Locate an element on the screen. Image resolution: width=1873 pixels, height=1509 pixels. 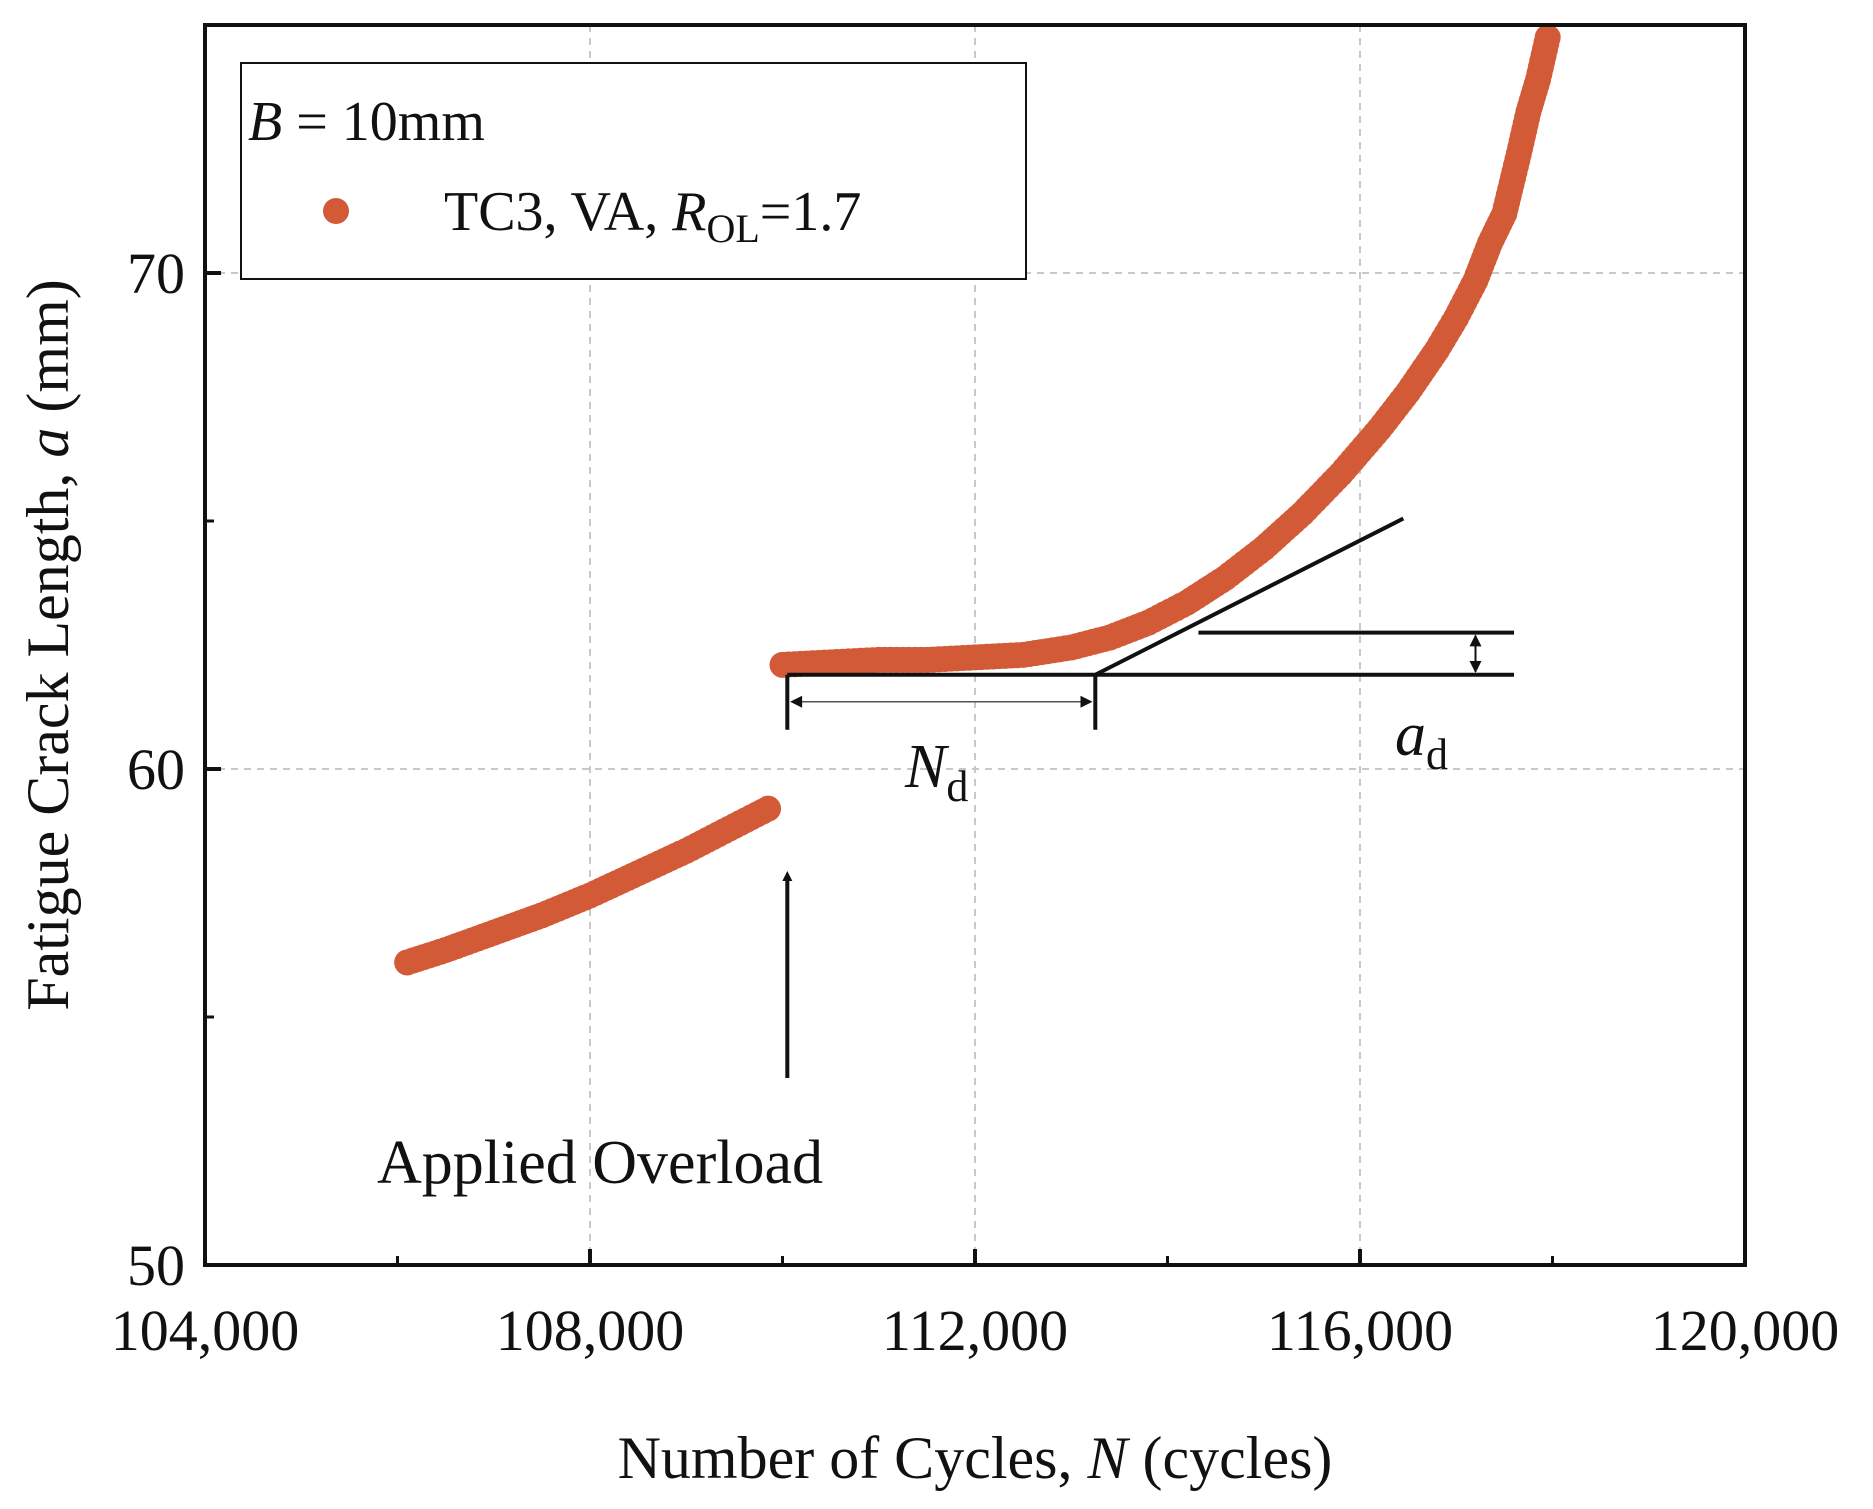
legend-series-label: TC3, VA, ROL=1.7 is located at coordinates (652, 216).